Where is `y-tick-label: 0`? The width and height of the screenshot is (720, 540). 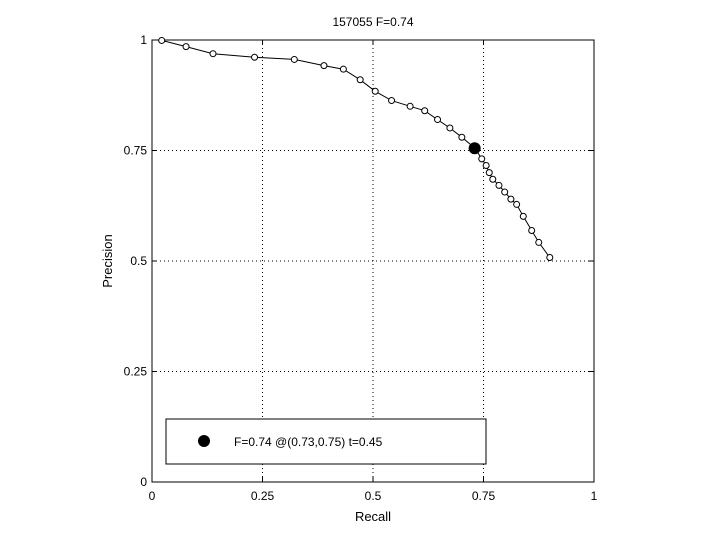 y-tick-label: 0 is located at coordinates (143, 482).